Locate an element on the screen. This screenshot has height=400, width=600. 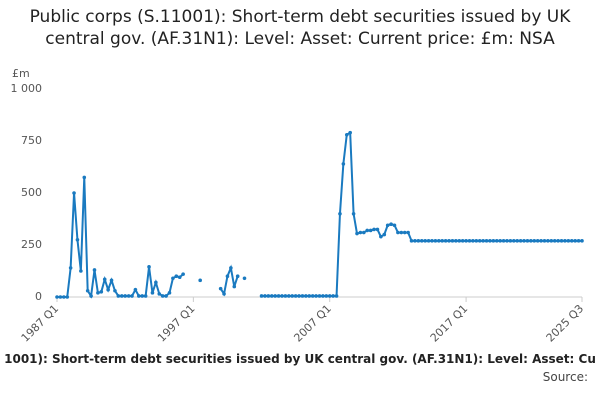
y-tick-label: 250 is located at coordinates (31, 244).